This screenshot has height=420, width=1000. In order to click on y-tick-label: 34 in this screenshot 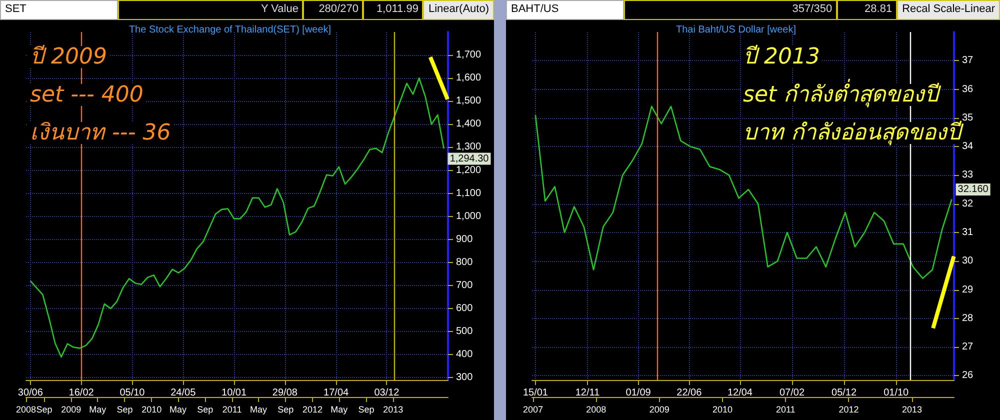, I will do `click(968, 146)`.